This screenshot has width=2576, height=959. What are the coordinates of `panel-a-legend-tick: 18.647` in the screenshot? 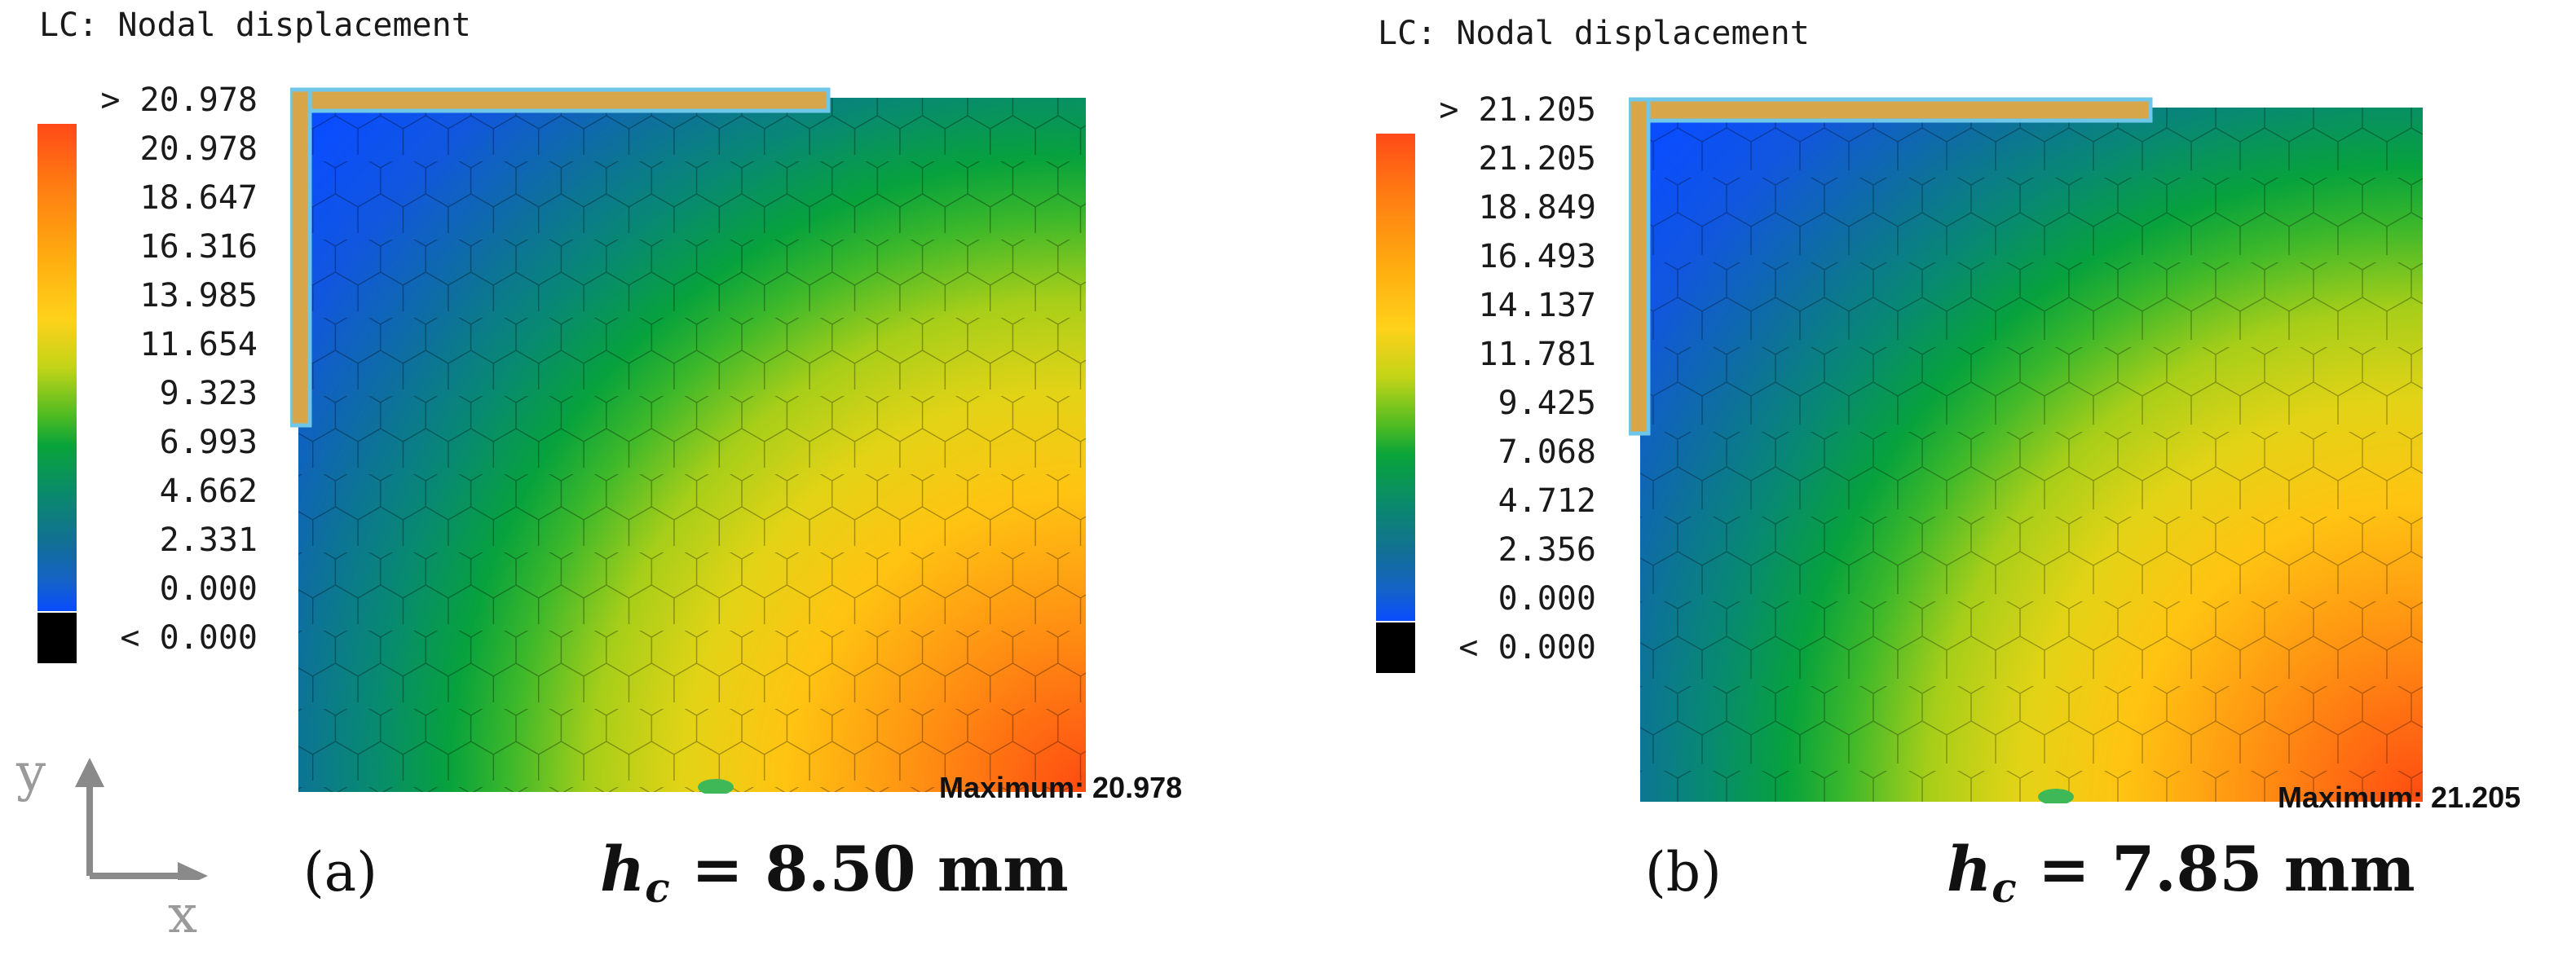 It's located at (198, 198).